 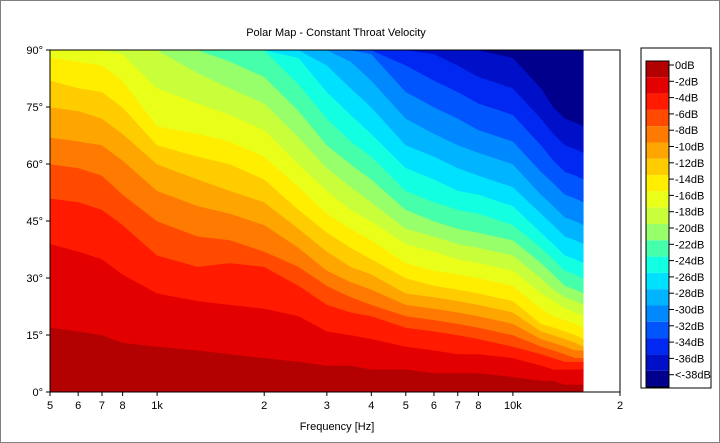 I want to click on legend-label: -34dB, so click(x=689, y=343).